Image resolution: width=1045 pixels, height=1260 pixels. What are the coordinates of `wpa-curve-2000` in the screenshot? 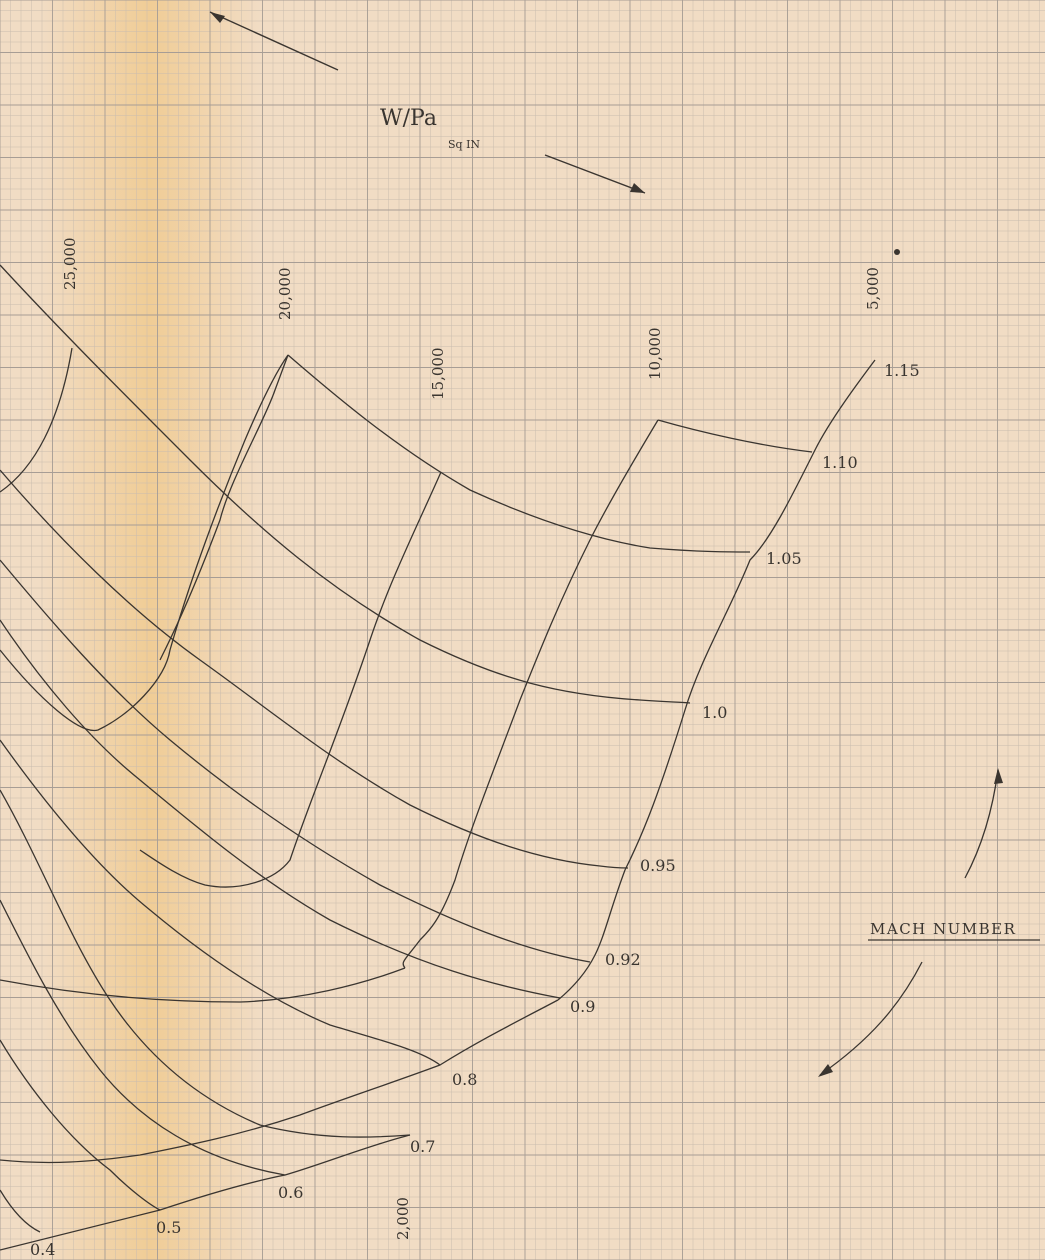 It's located at (205, 1192).